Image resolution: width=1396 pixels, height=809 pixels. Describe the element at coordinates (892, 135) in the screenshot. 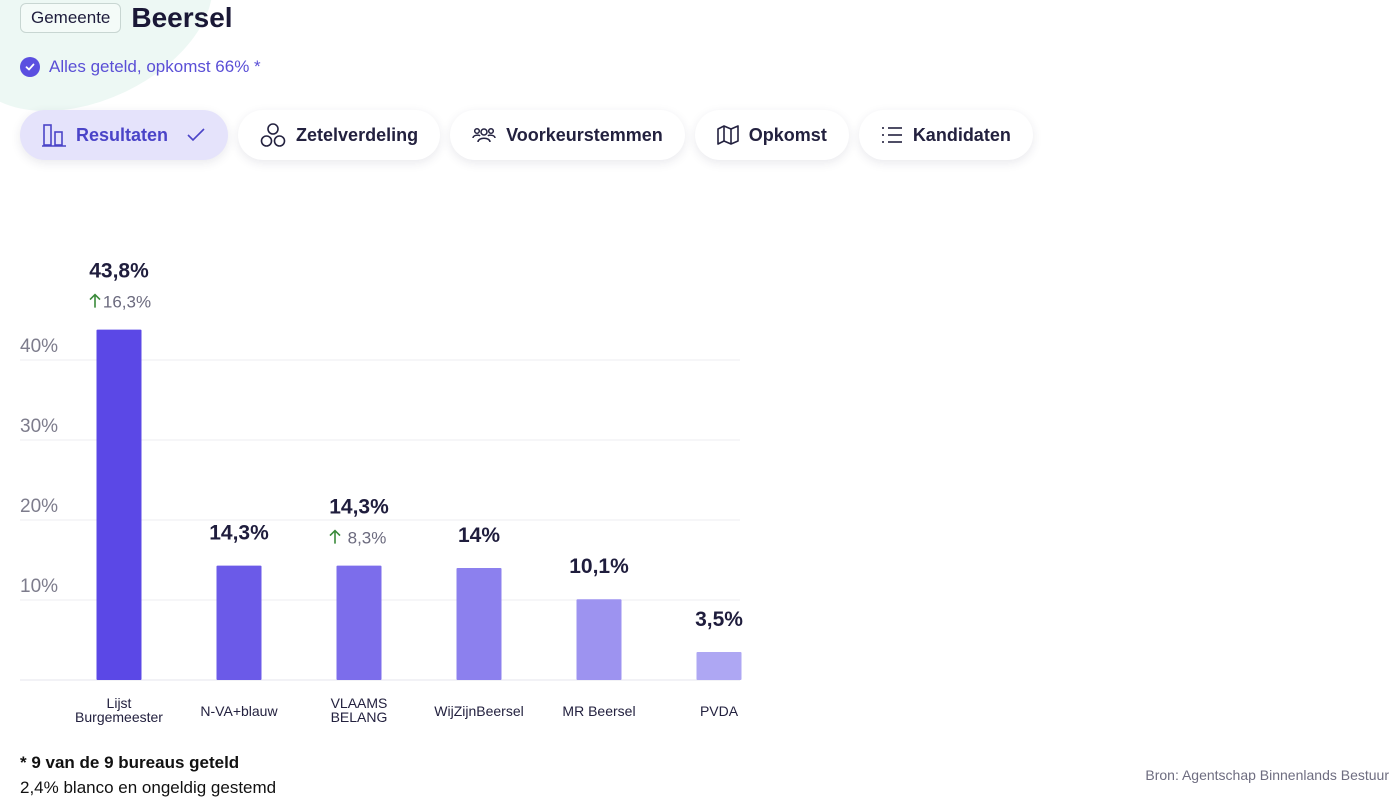

I see `list-icon` at that location.